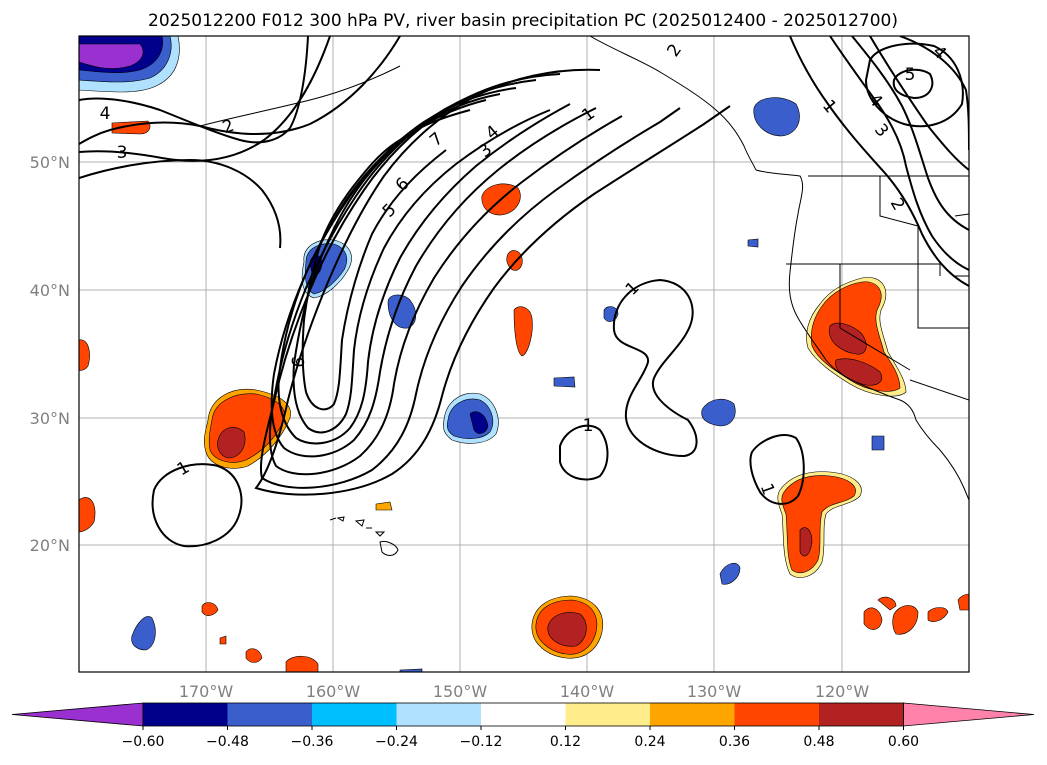 Image resolution: width=1047 pixels, height=765 pixels. Describe the element at coordinates (299, 362) in the screenshot. I see `pv-contour-label: 6` at that location.